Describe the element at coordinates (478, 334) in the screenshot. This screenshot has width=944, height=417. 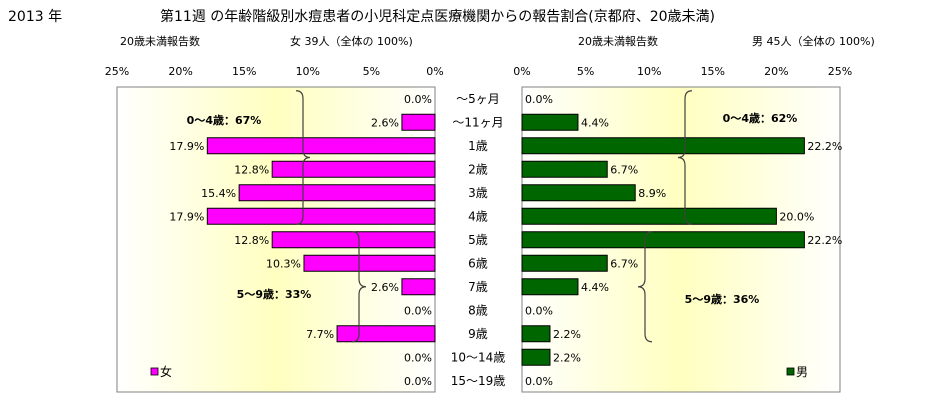
I see `age-label: 9歳` at that location.